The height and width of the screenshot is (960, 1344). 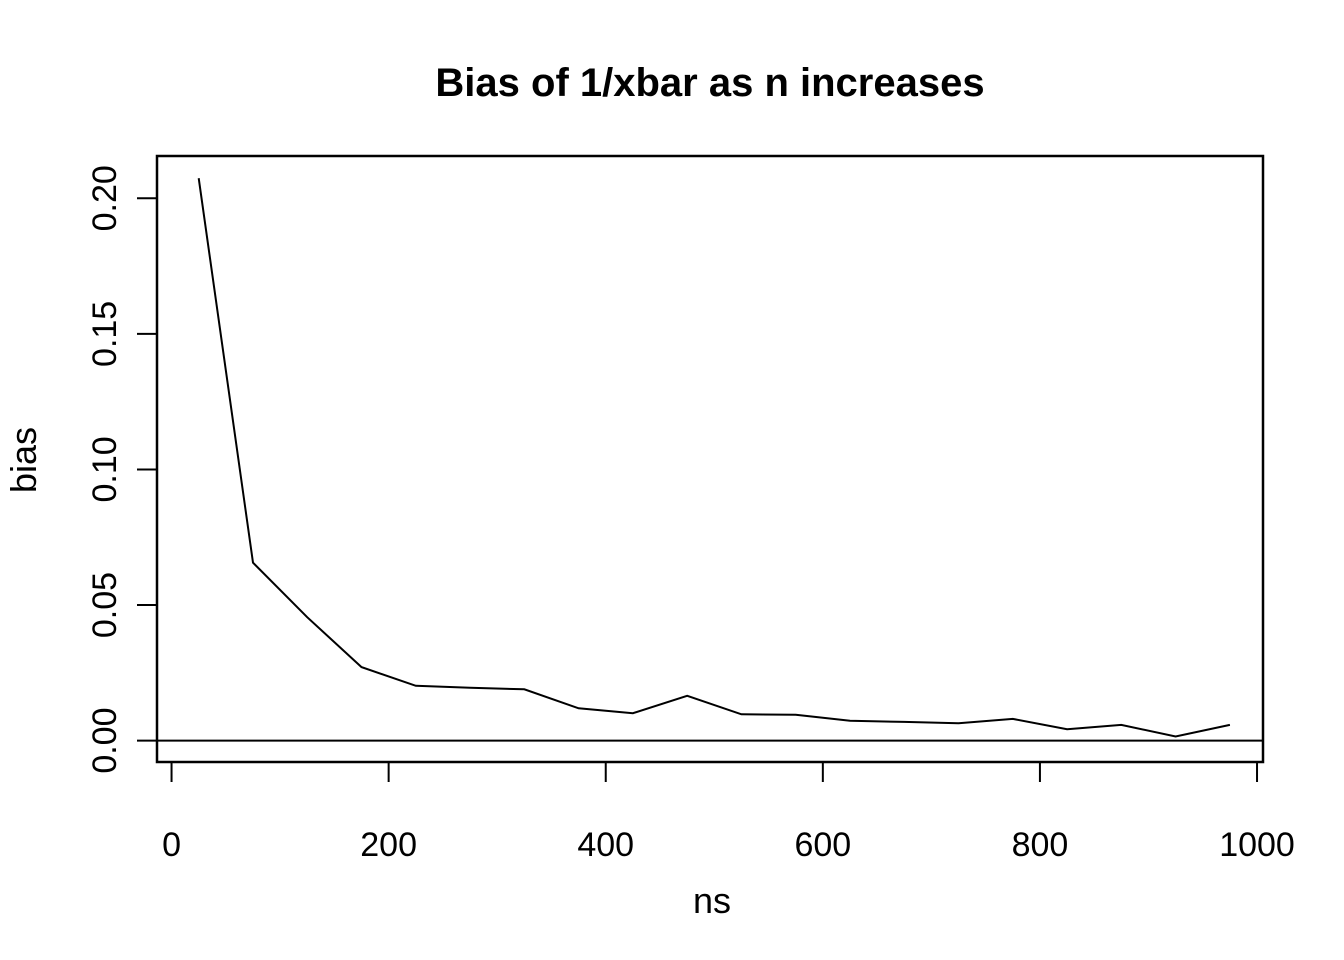 I want to click on y-axis: 0.00 0.05 0.10 0.15 0.20, so click(x=121, y=469).